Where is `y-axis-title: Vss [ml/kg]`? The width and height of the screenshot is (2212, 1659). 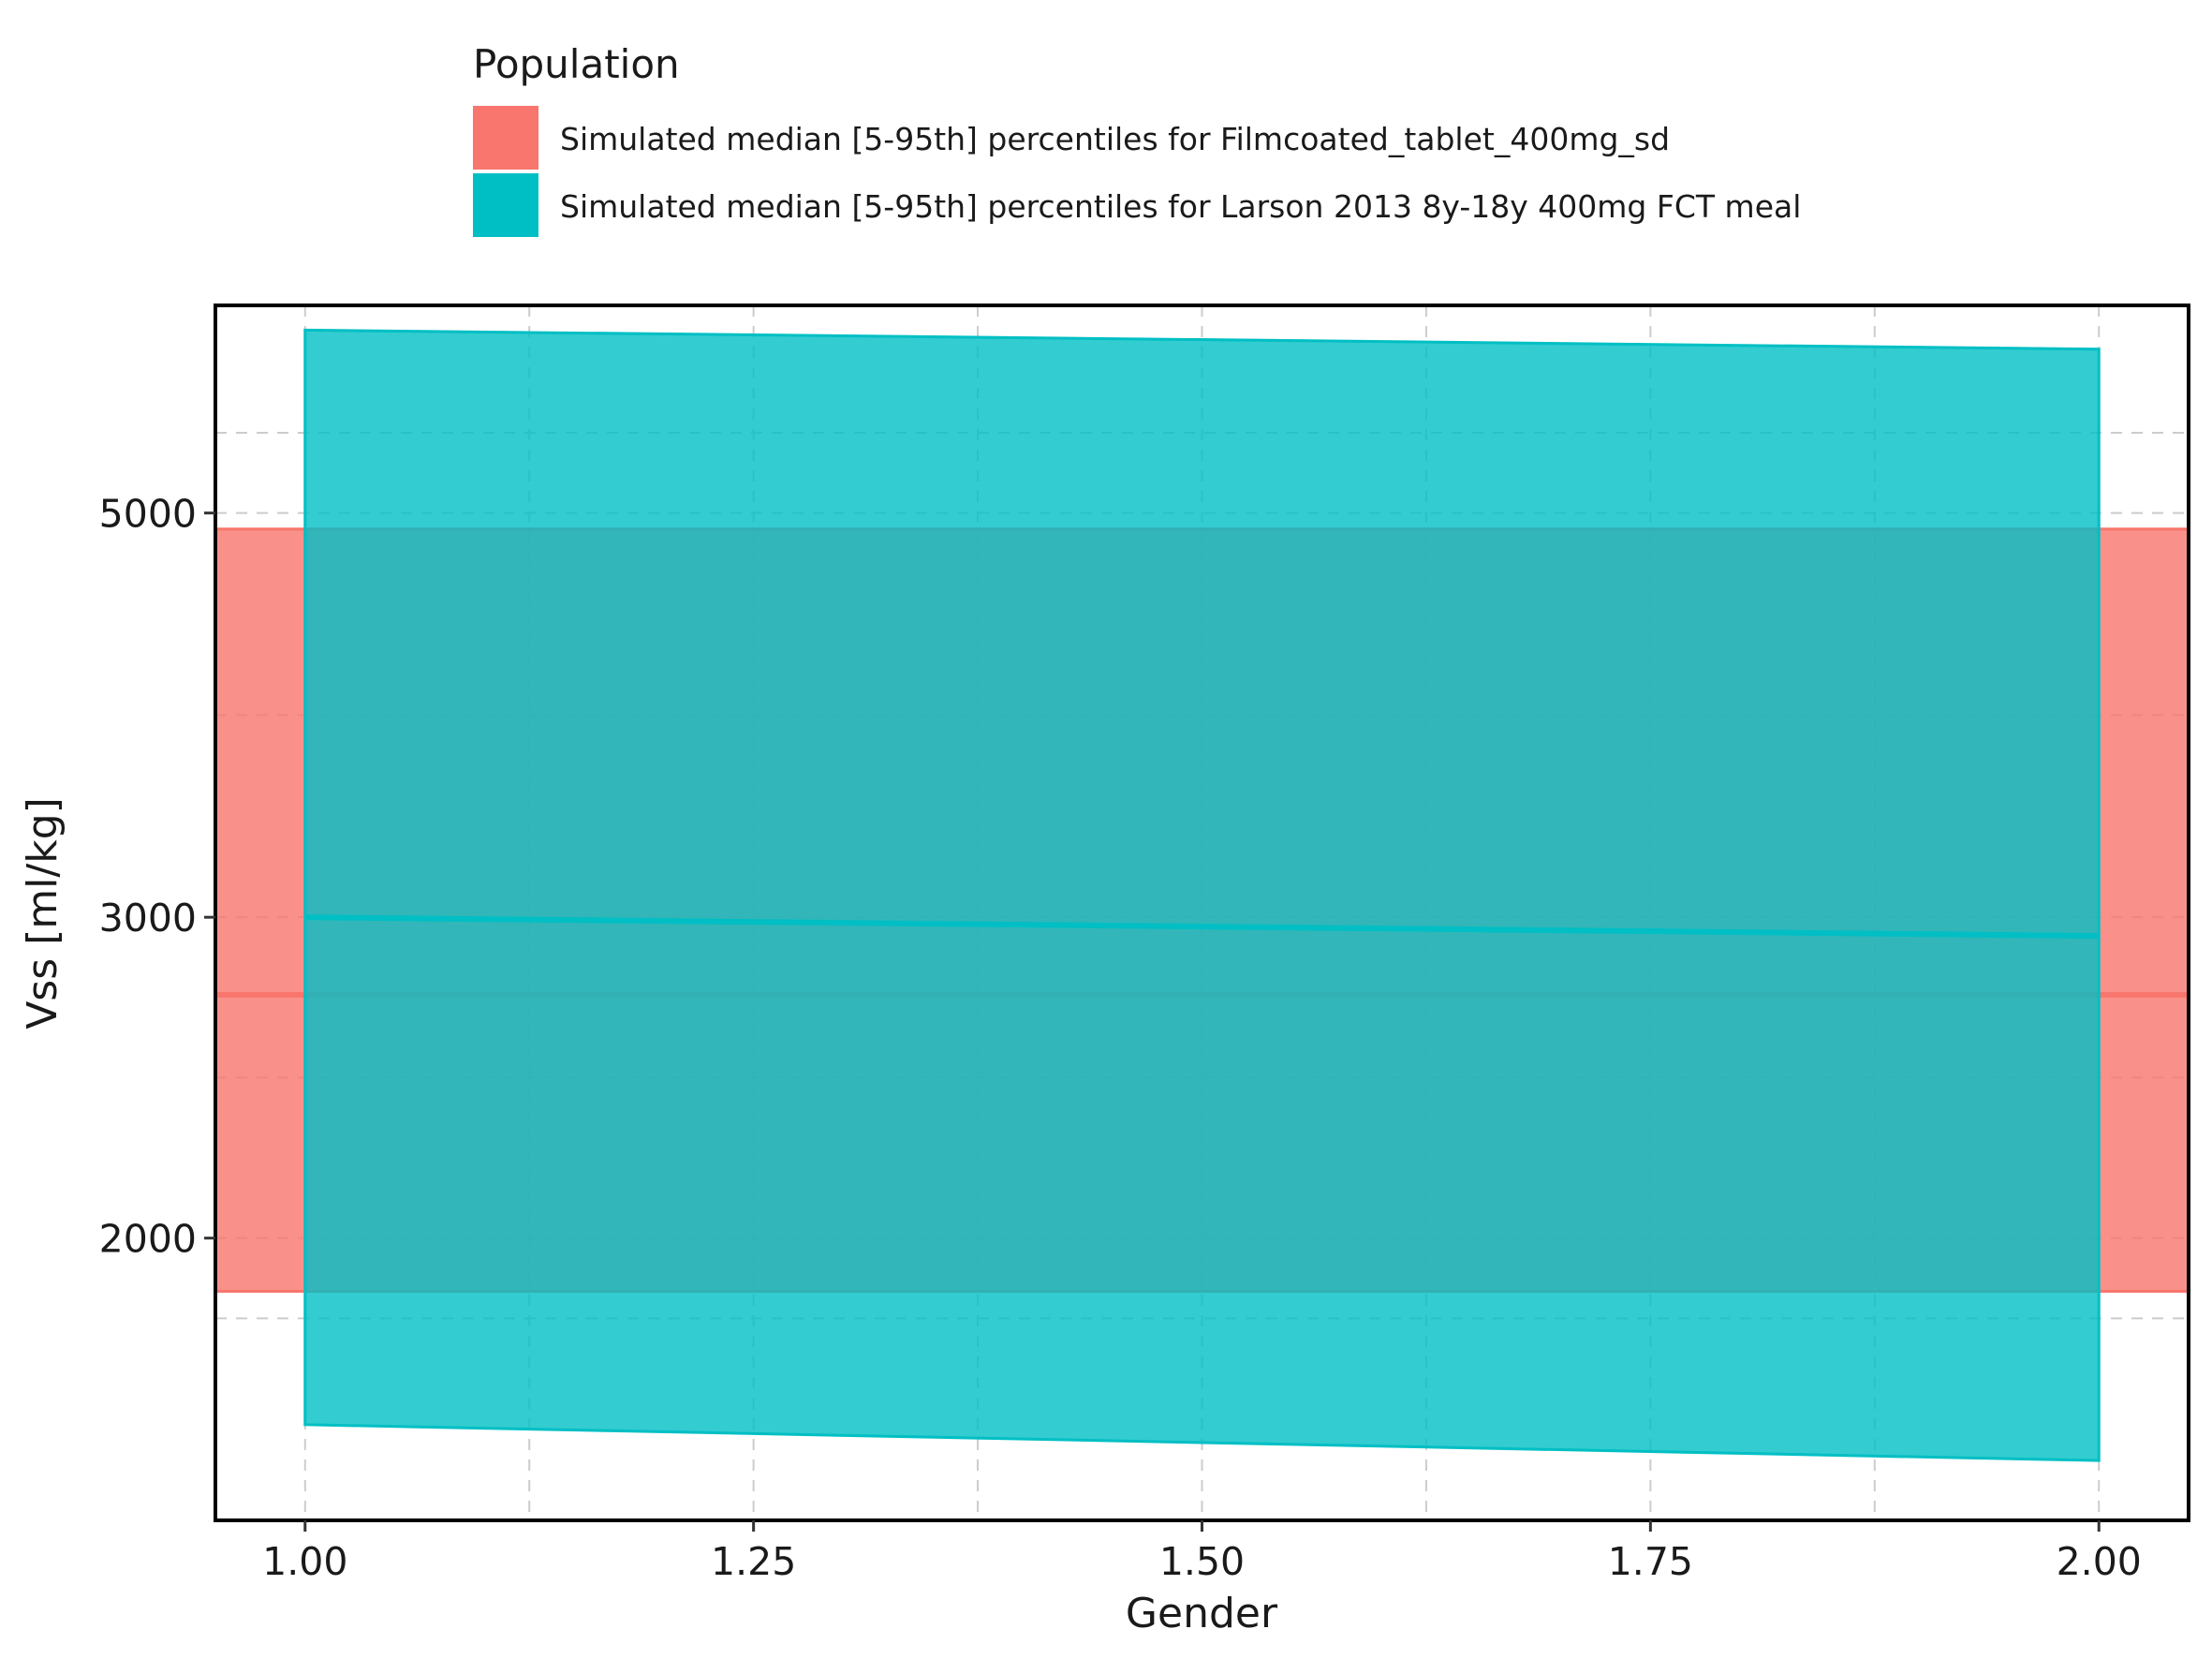 y-axis-title: Vss [ml/kg] is located at coordinates (42, 913).